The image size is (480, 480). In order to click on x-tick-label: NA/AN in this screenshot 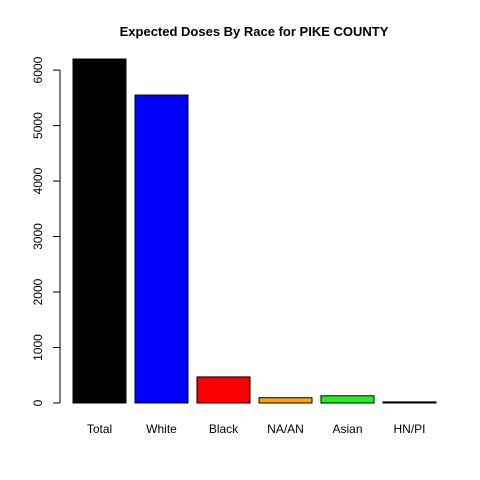, I will do `click(285, 429)`.